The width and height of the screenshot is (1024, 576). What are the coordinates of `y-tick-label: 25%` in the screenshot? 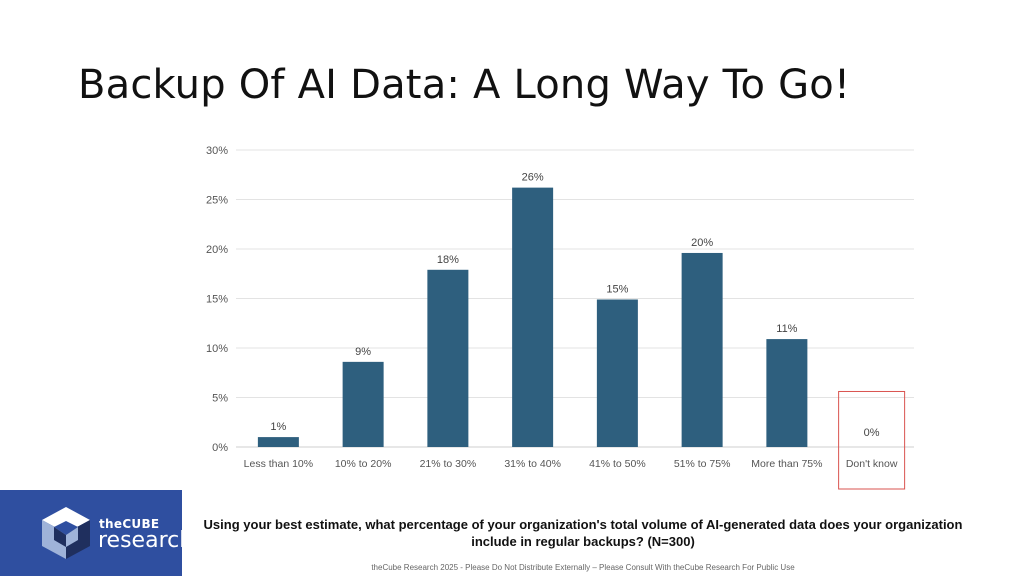 It's located at (217, 201).